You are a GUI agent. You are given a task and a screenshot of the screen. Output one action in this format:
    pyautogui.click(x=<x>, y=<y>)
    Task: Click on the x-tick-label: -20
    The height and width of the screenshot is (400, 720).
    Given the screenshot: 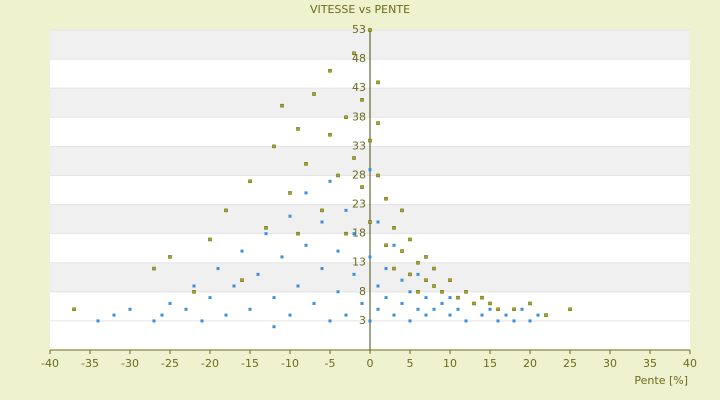 What is the action you would take?
    pyautogui.click(x=210, y=363)
    